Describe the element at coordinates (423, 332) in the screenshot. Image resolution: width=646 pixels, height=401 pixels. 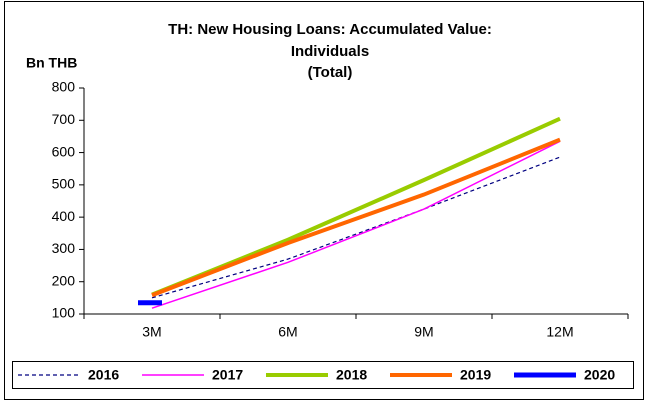
I see `x-tick-label: 9M` at that location.